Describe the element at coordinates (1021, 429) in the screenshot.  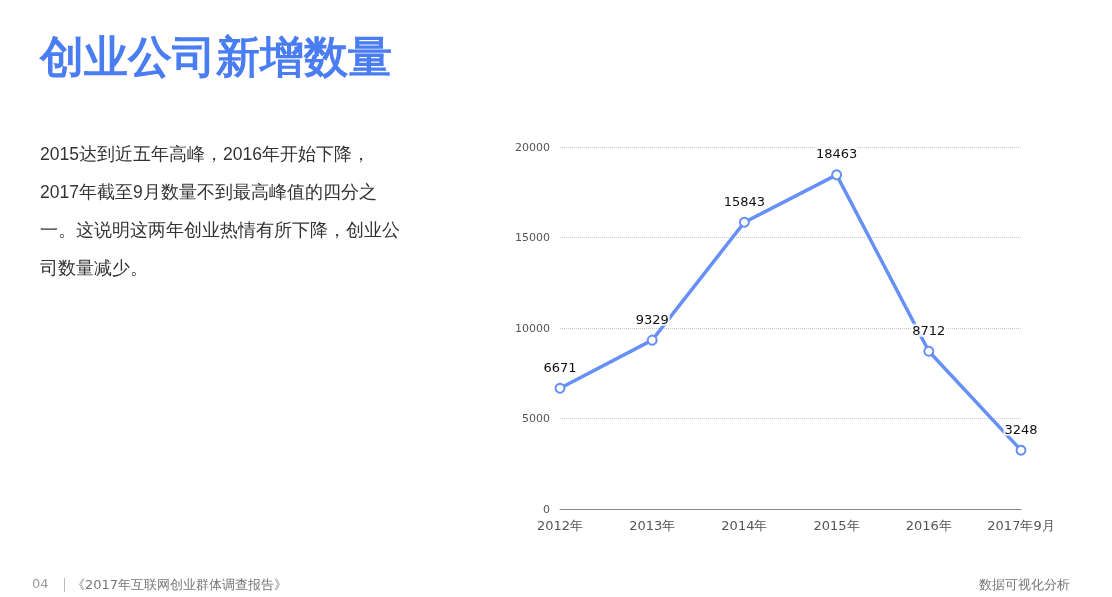
I see `data-label: 3248` at that location.